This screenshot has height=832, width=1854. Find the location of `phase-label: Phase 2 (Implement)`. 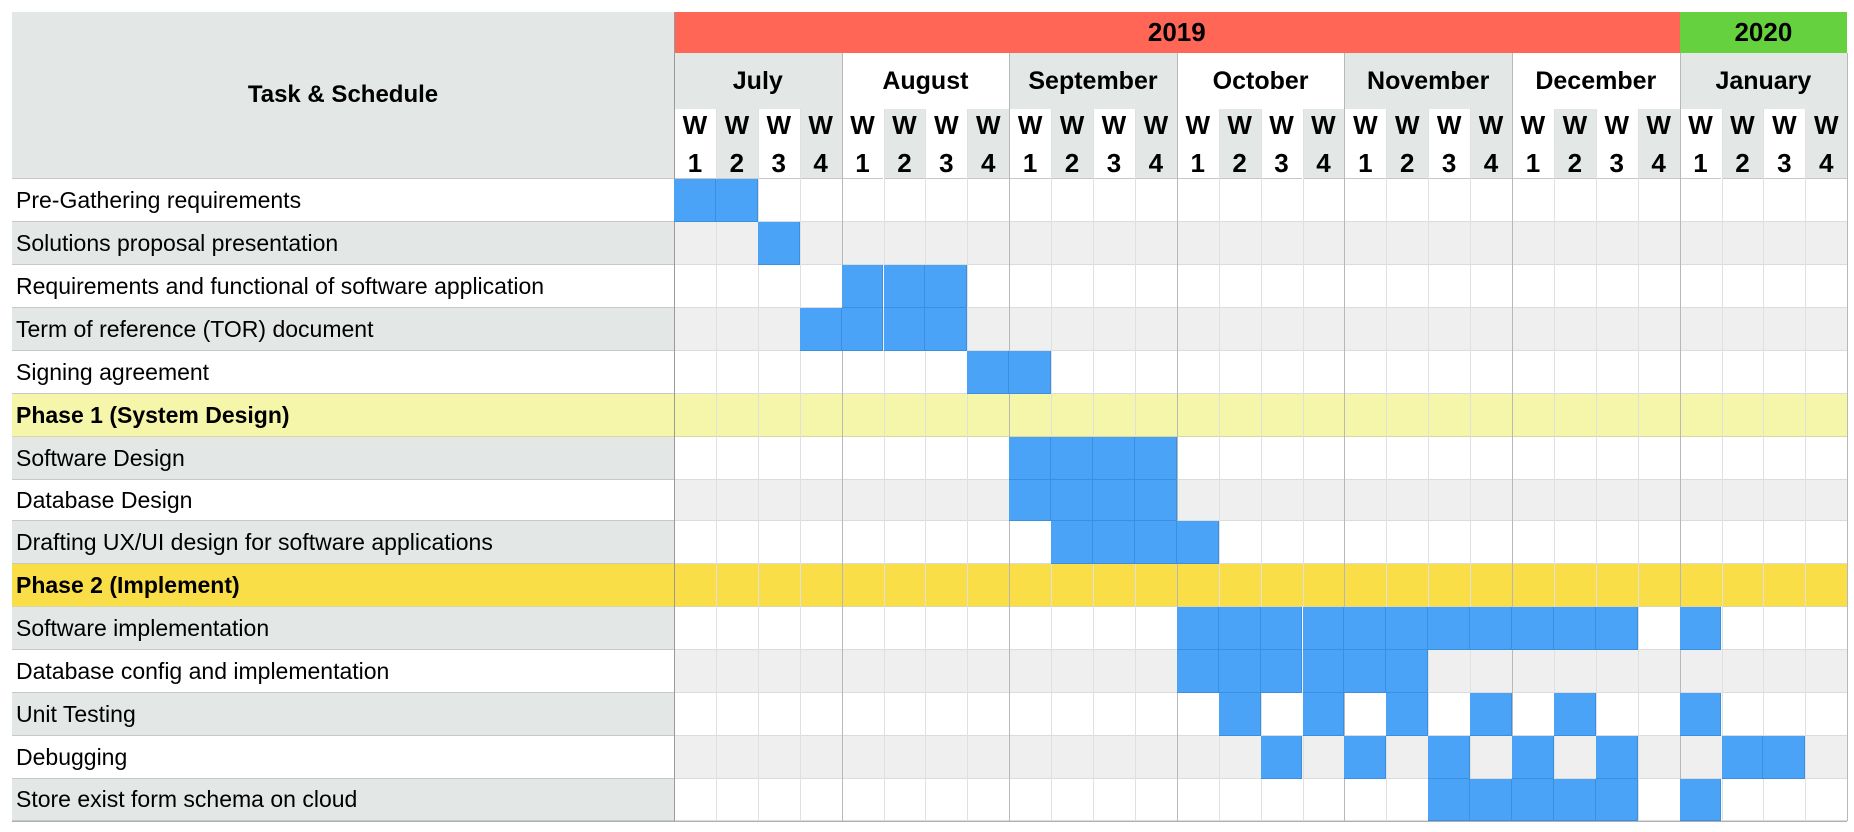

phase-label: Phase 2 (Implement) is located at coordinates (128, 585).